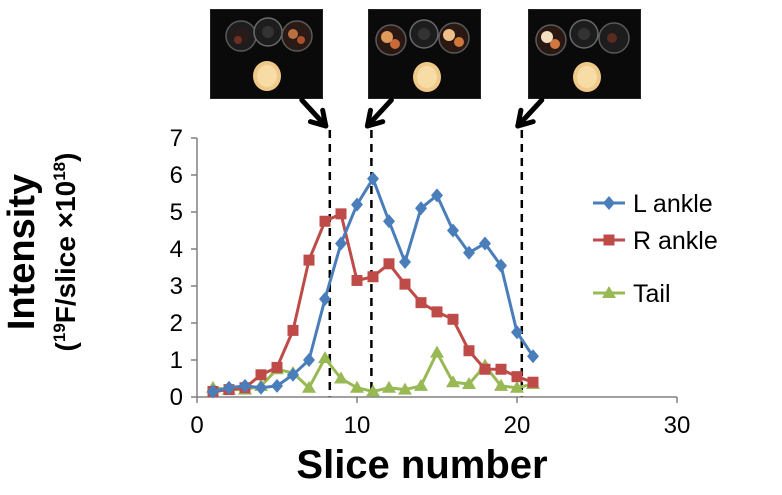 The width and height of the screenshot is (782, 495). What do you see at coordinates (609, 203) in the screenshot?
I see `legend-marker-l-ankle` at bounding box center [609, 203].